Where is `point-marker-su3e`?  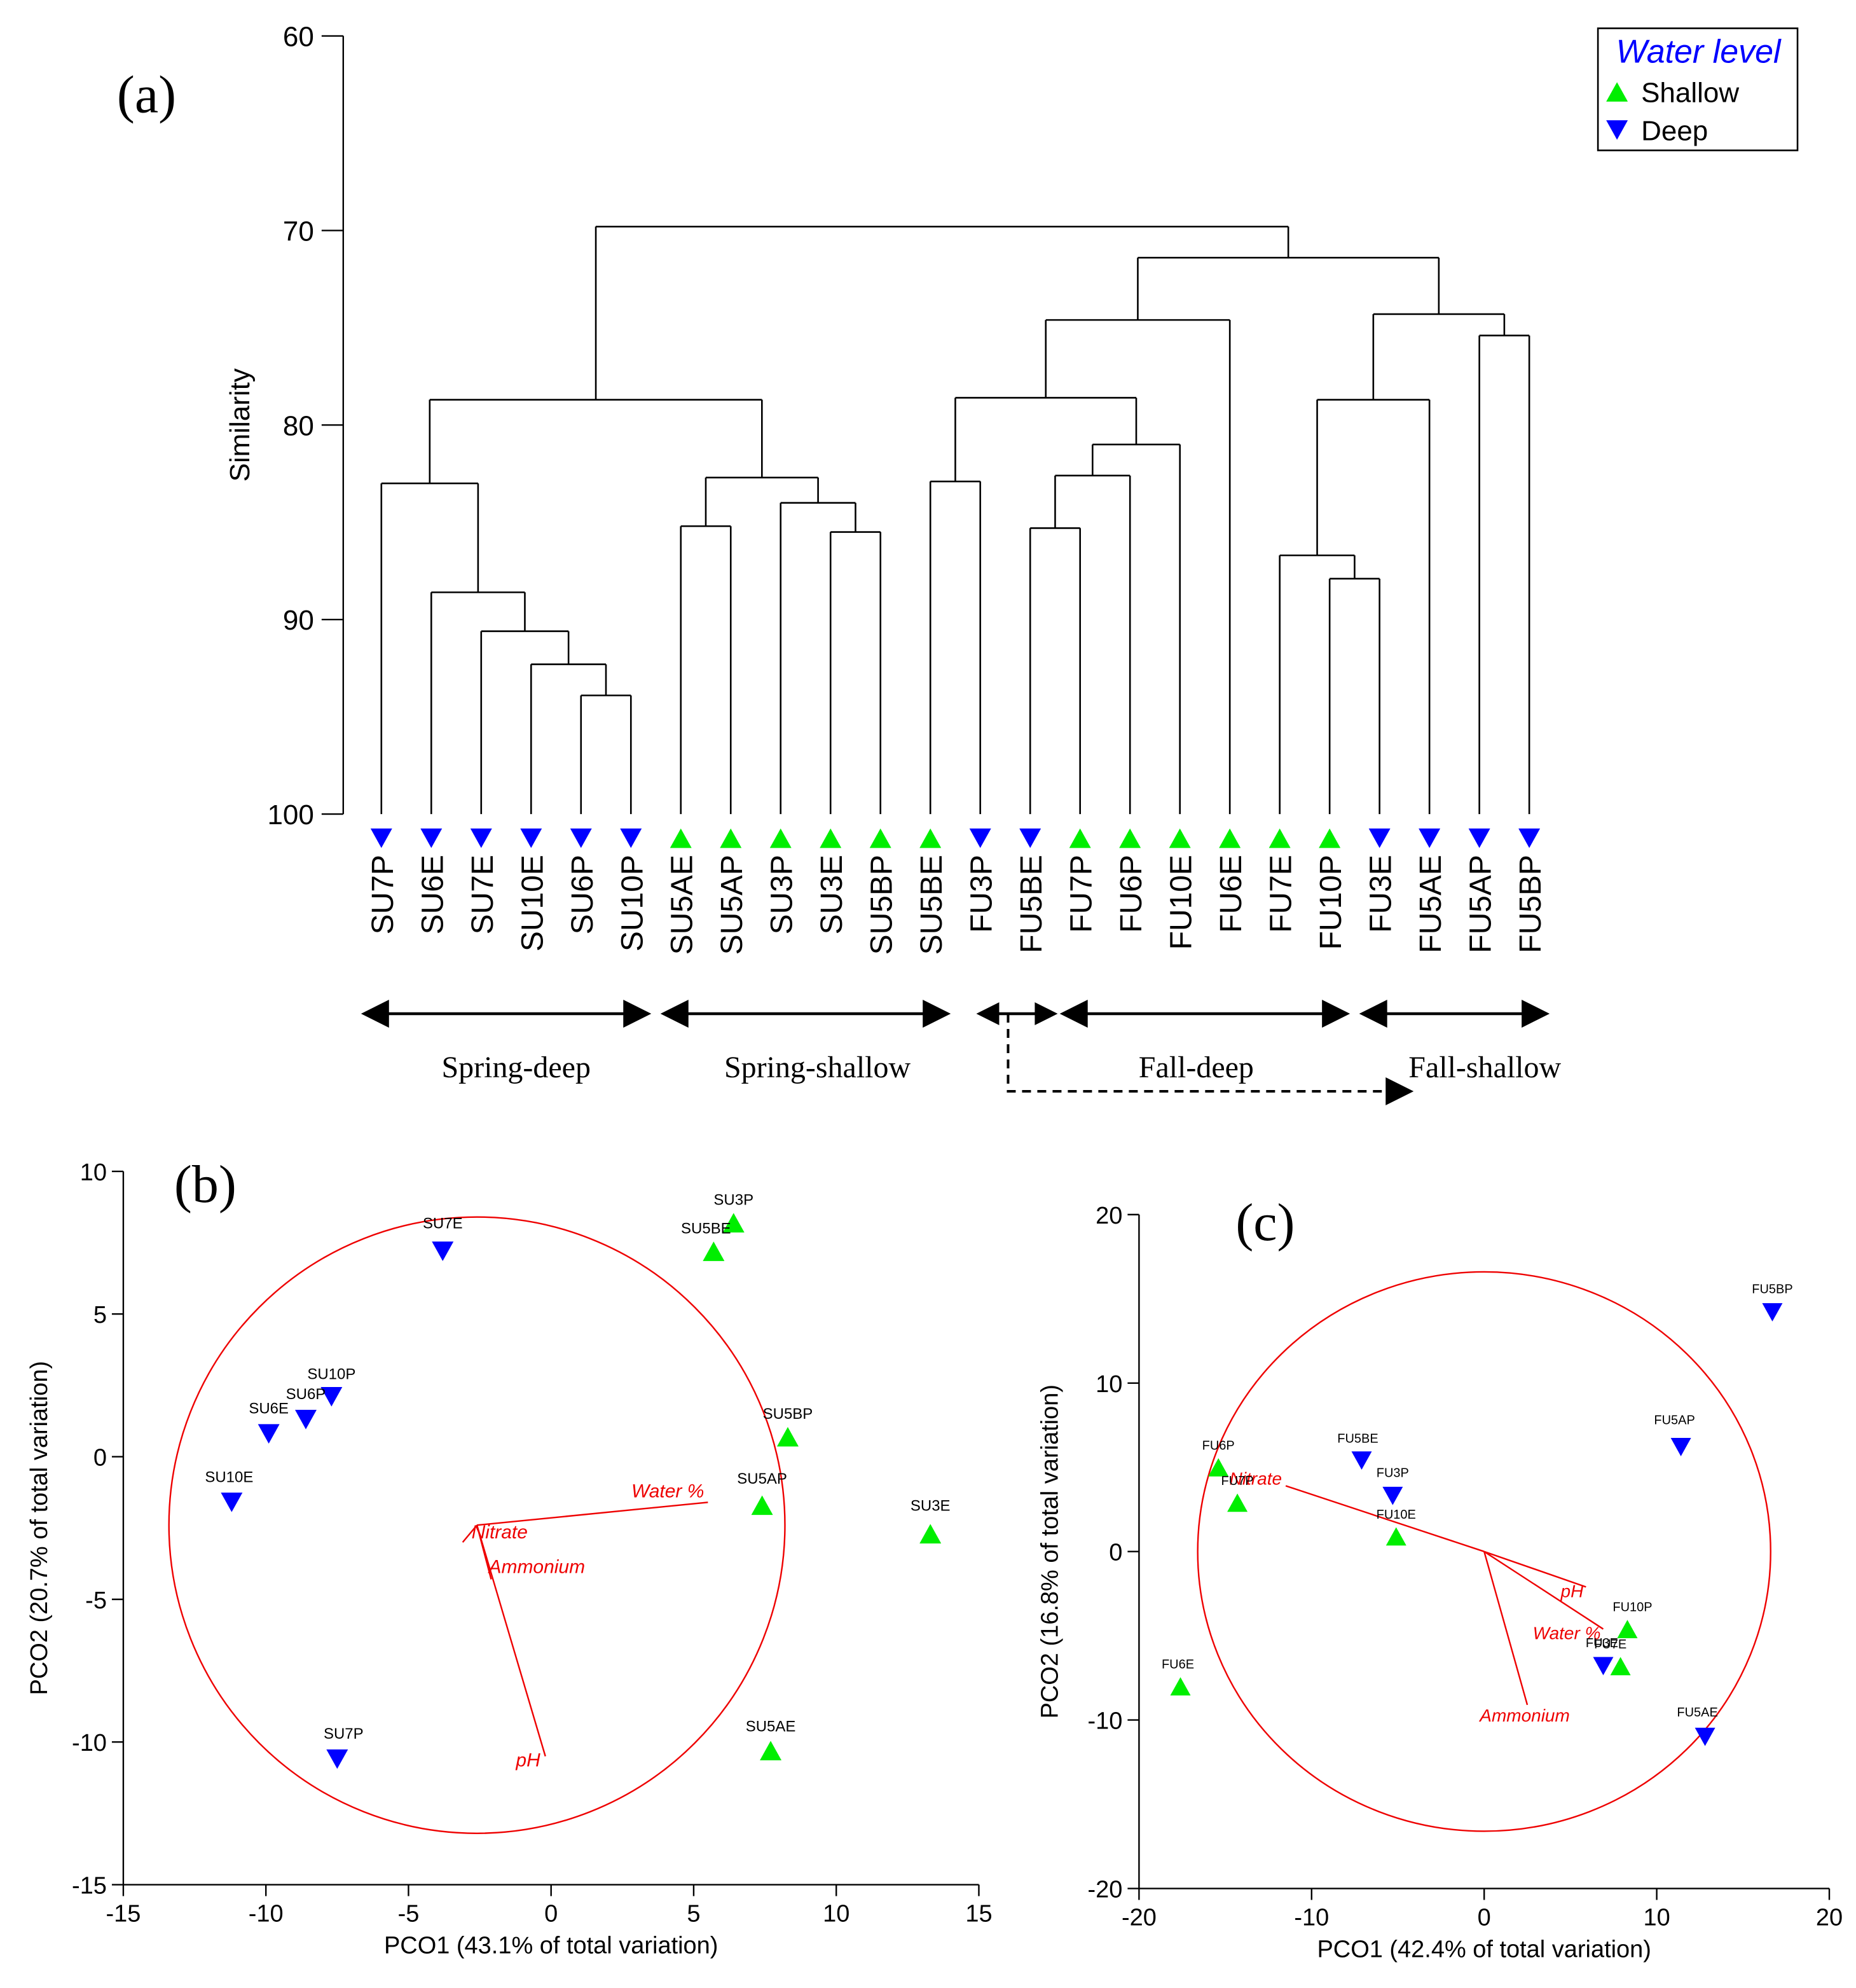 point-marker-su3e is located at coordinates (931, 1533).